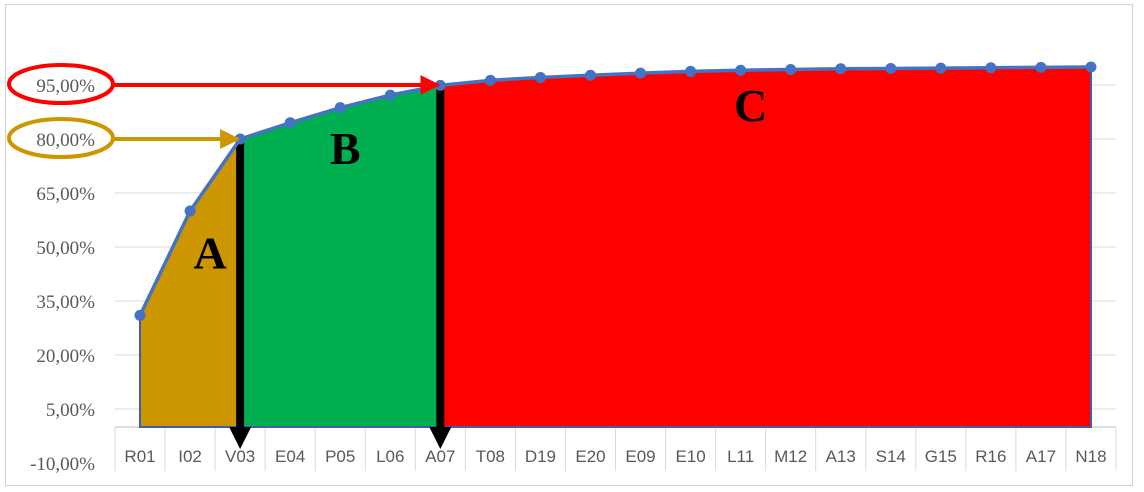 The width and height of the screenshot is (1144, 492). I want to click on x-tick-label-a17: A17, so click(1041, 456).